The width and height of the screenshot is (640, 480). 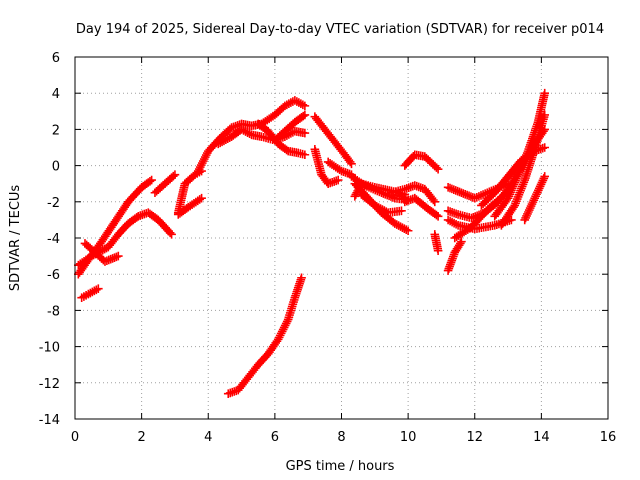 I want to click on x-tick-label: 0, so click(x=75, y=437).